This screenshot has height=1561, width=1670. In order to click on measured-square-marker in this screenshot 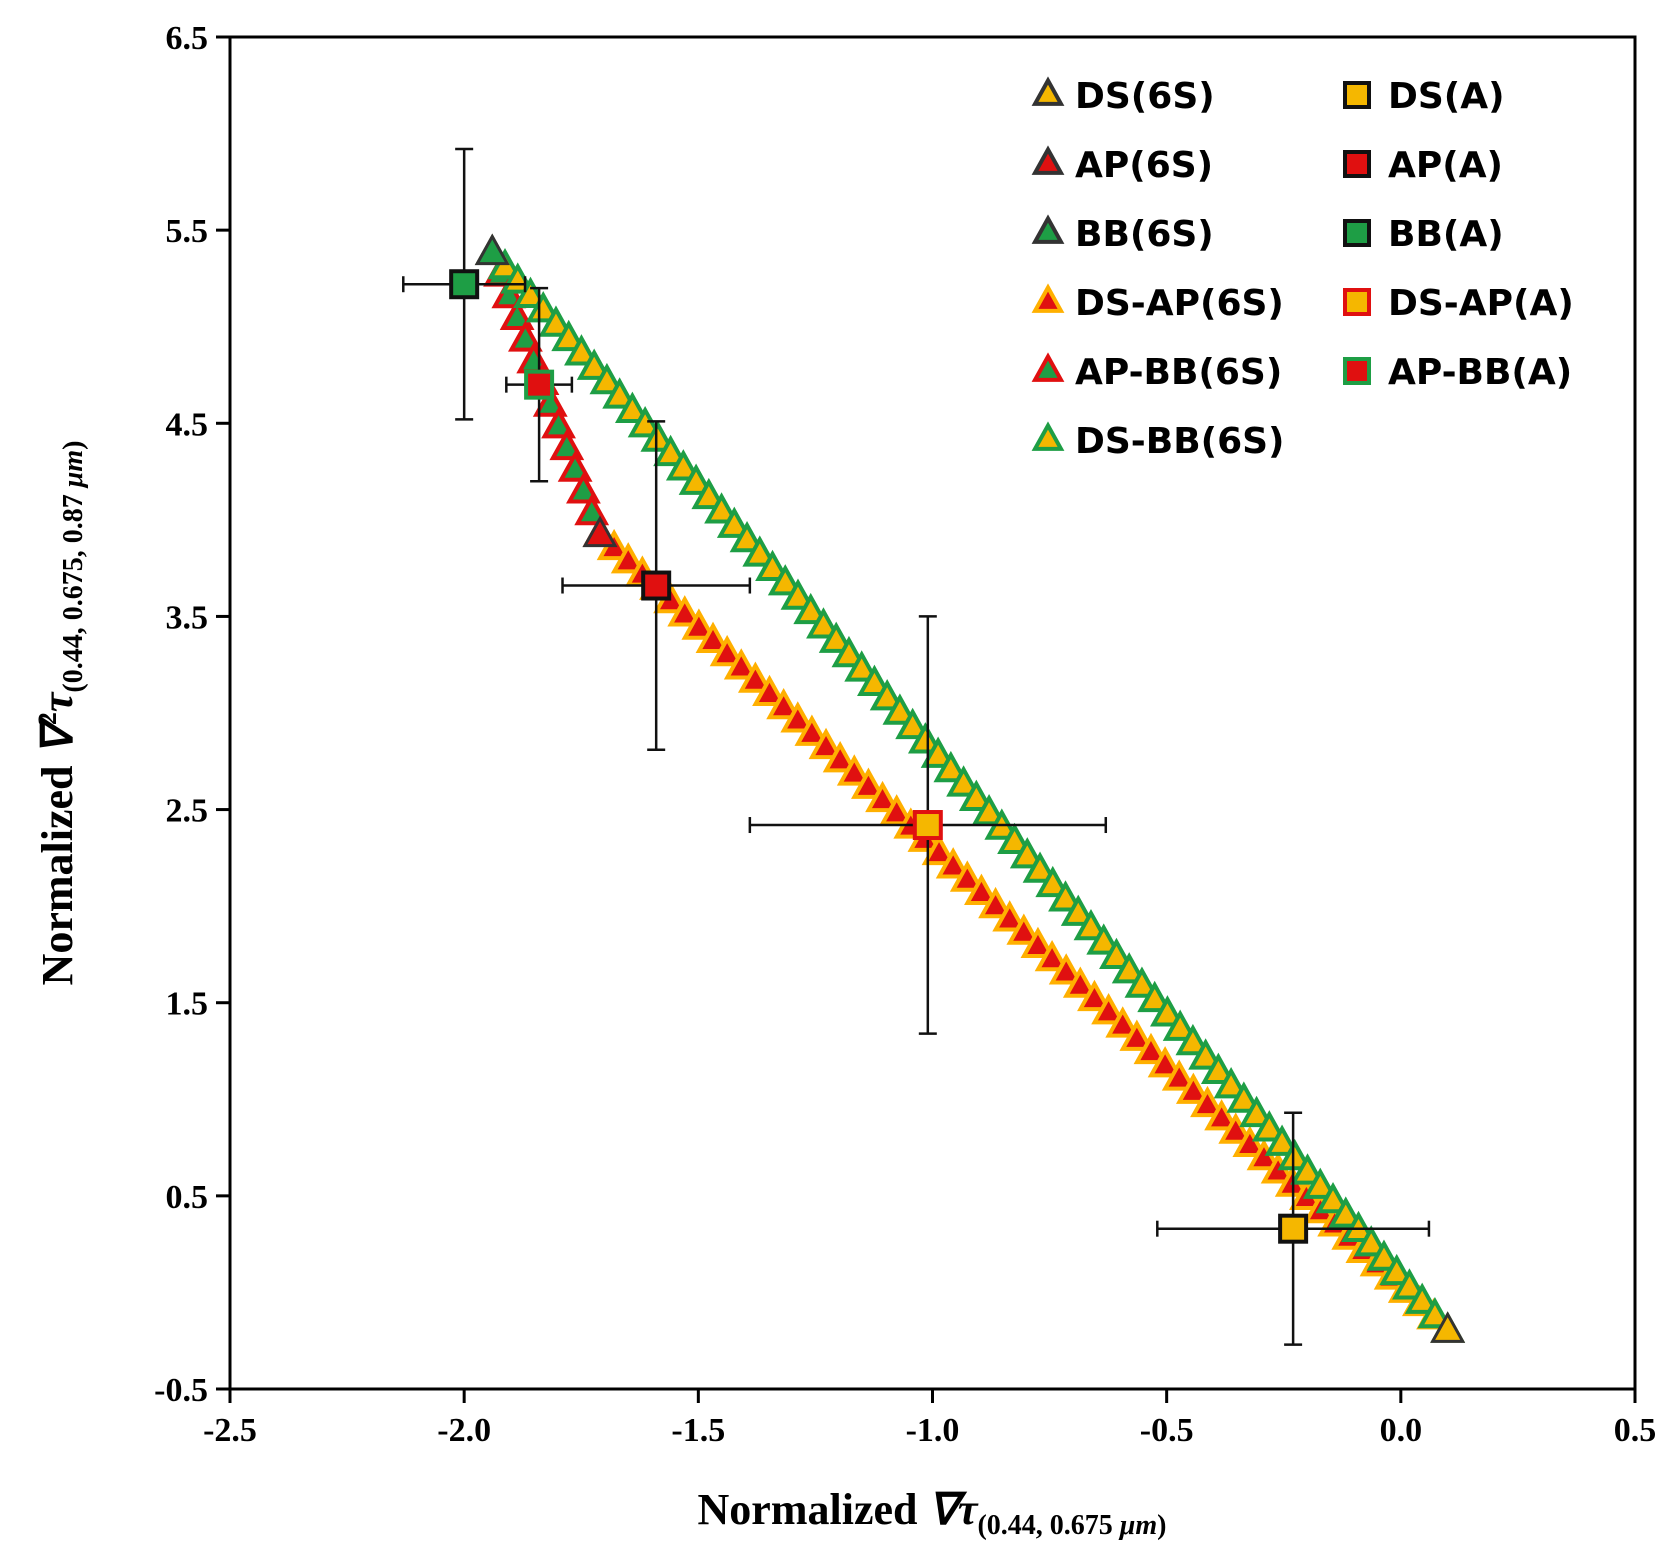, I will do `click(464, 284)`.